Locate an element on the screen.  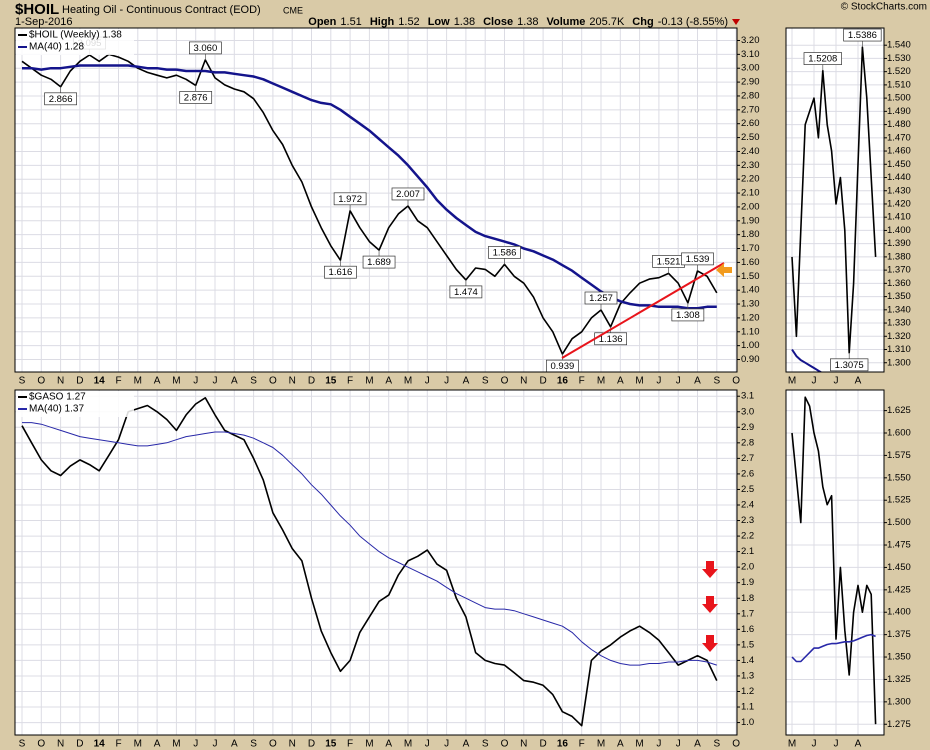
panel-border is located at coordinates (835, 562).